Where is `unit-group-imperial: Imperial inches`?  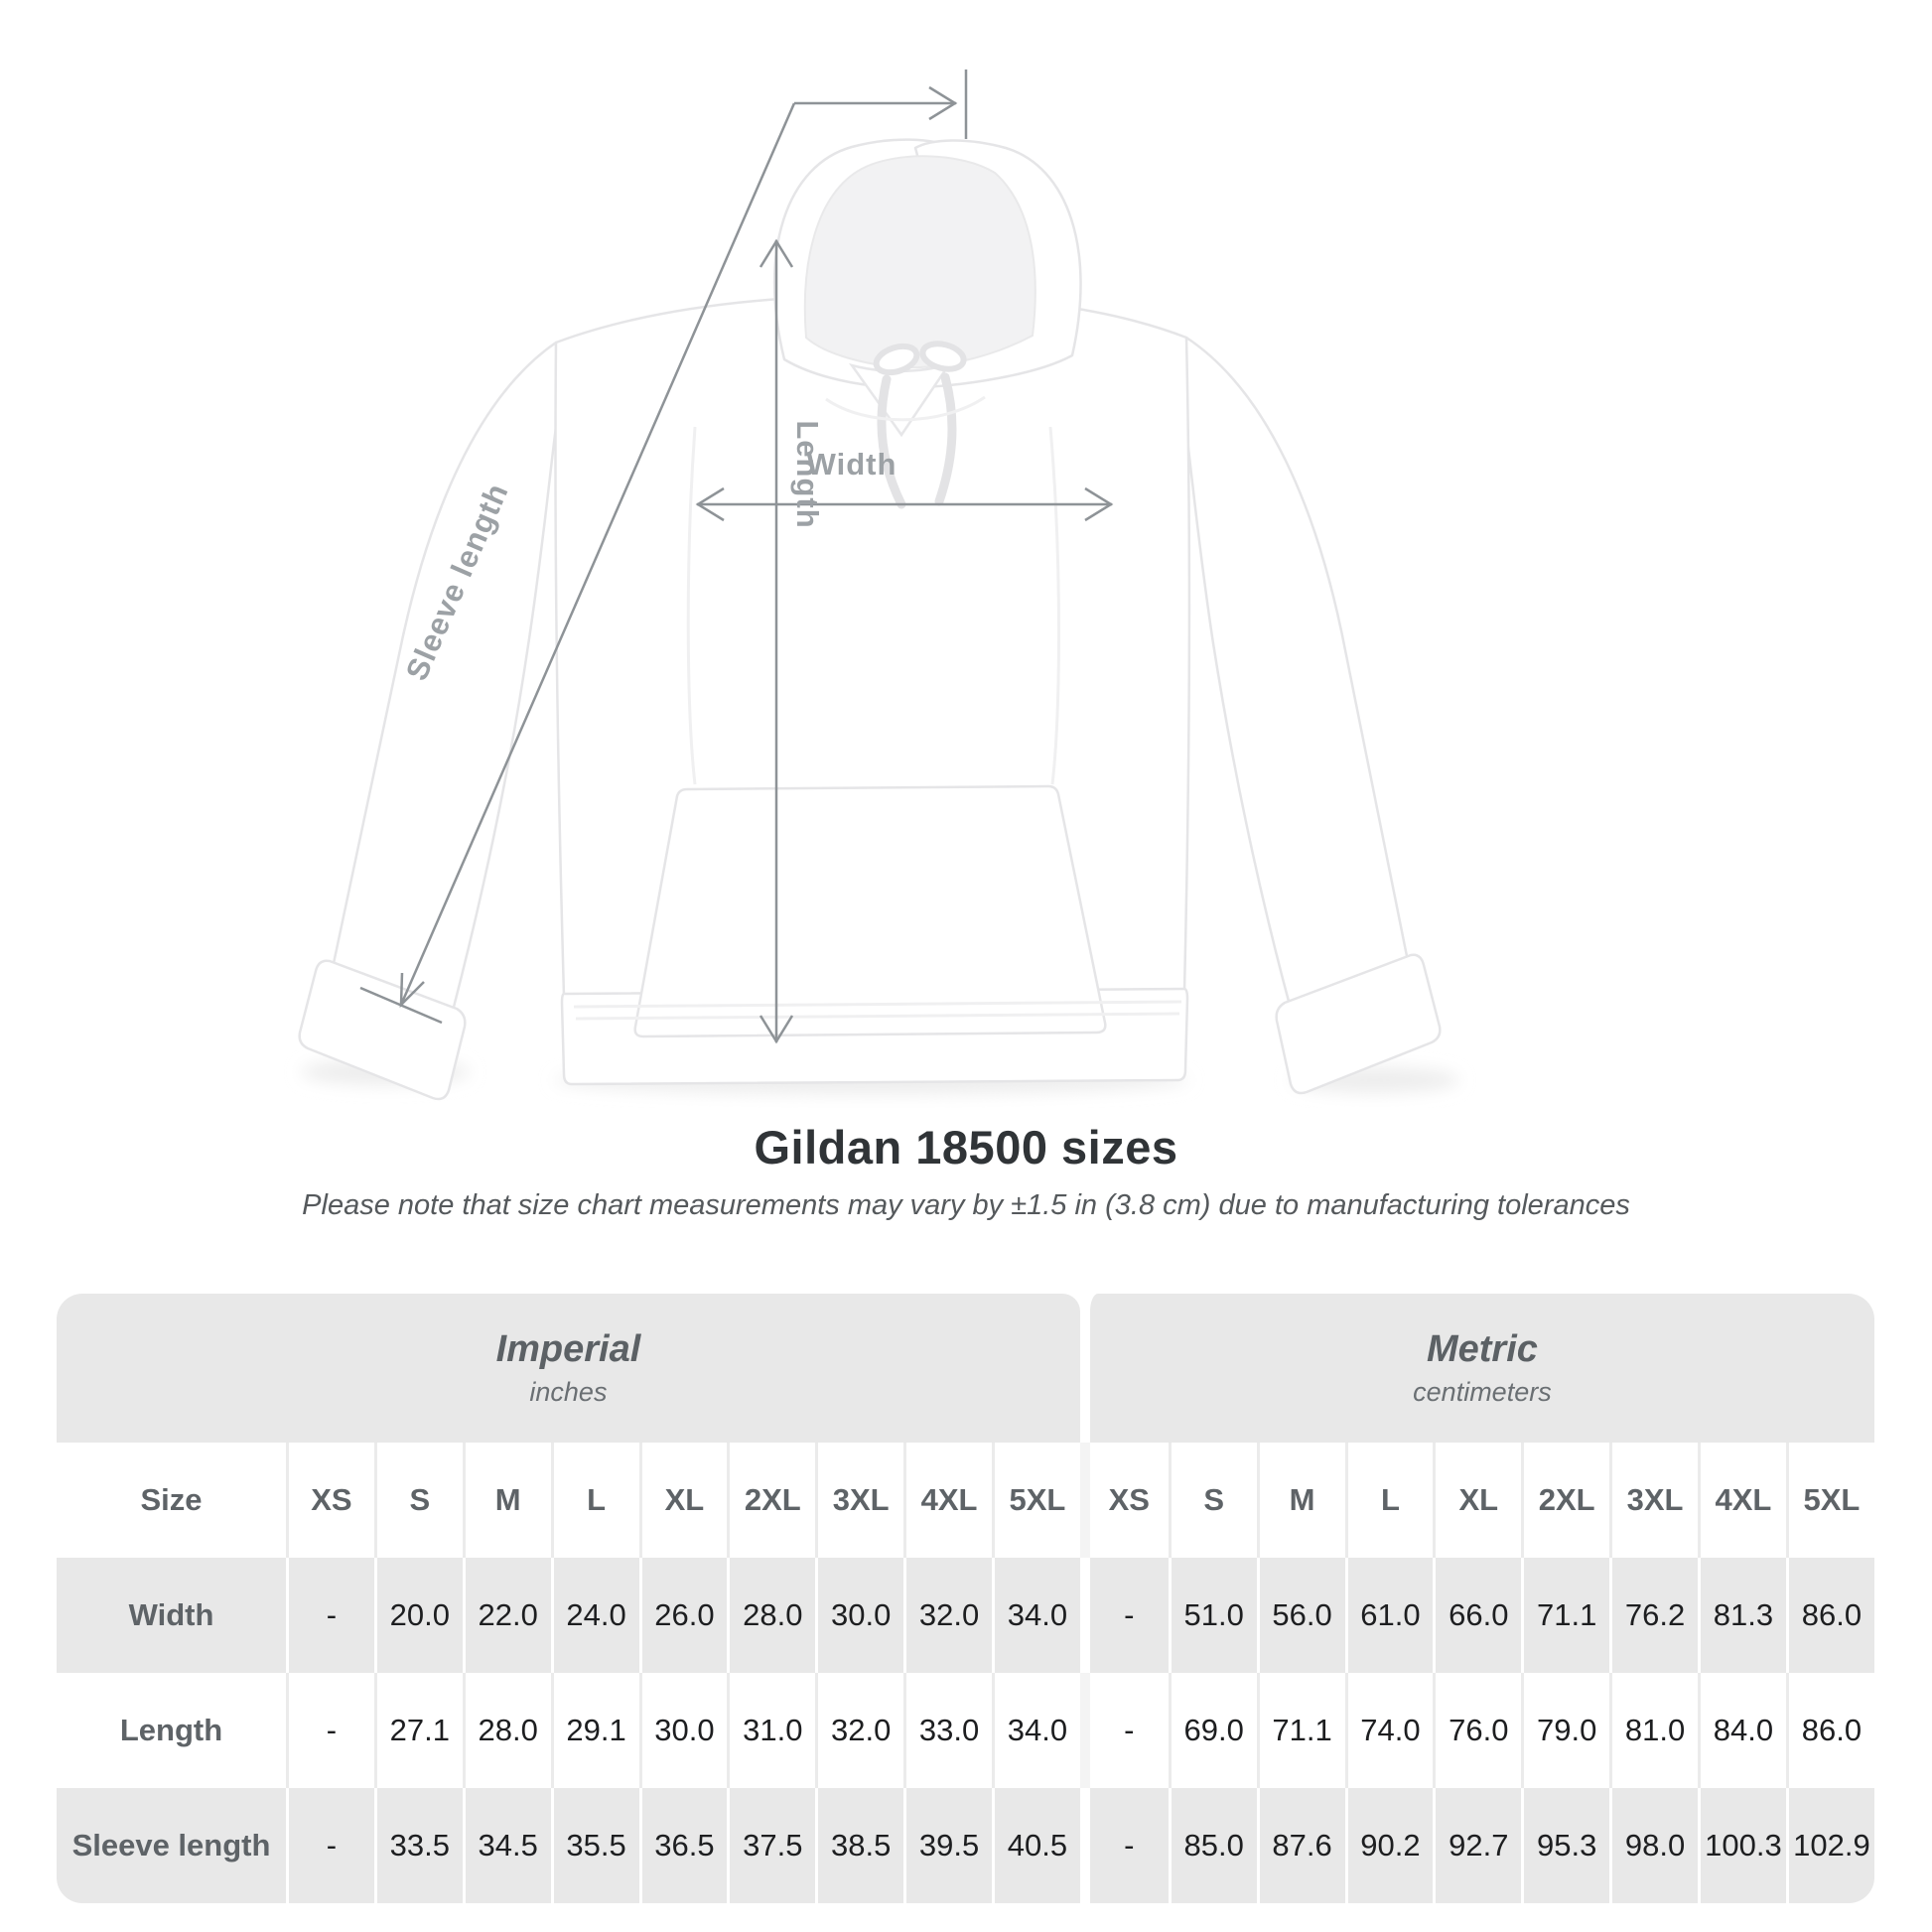 unit-group-imperial: Imperial inches is located at coordinates (569, 1369).